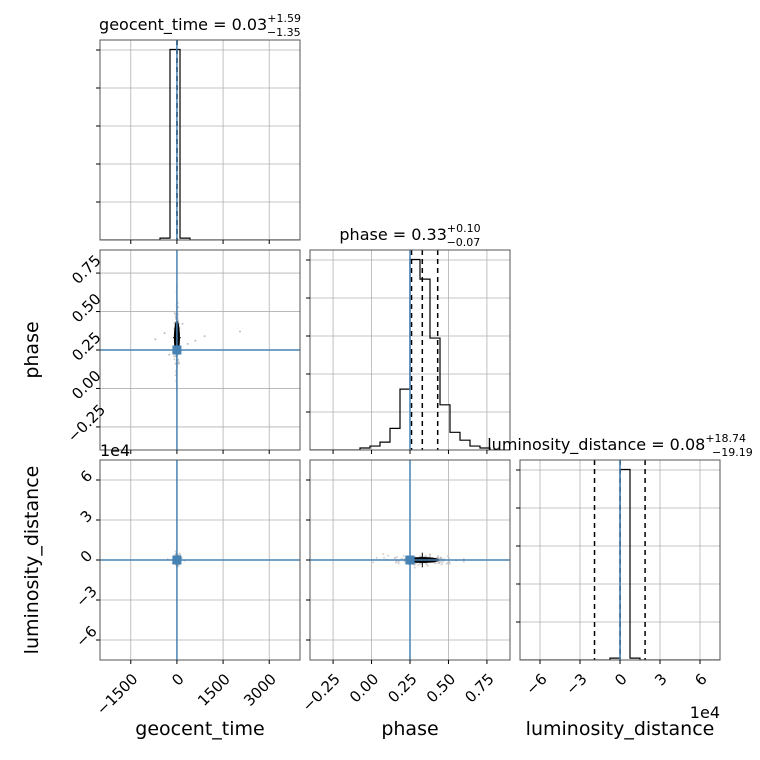 The image size is (760, 760). I want to click on panel-geocent_time-luminosity_distance: −1500 0 1500 3000 −6 −3 0 3 6, so click(186, 589).